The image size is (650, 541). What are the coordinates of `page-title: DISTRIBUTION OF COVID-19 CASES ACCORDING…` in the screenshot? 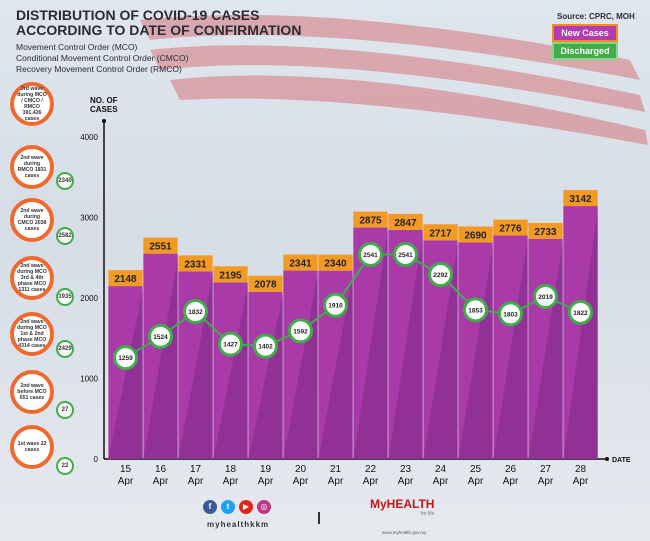 It's located at (159, 22).